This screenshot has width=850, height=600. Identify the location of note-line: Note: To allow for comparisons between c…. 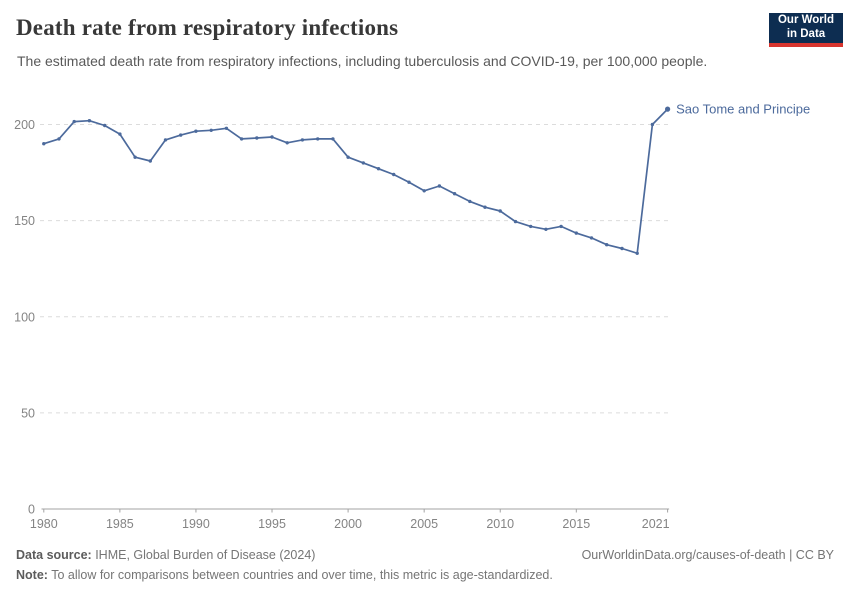
(284, 575).